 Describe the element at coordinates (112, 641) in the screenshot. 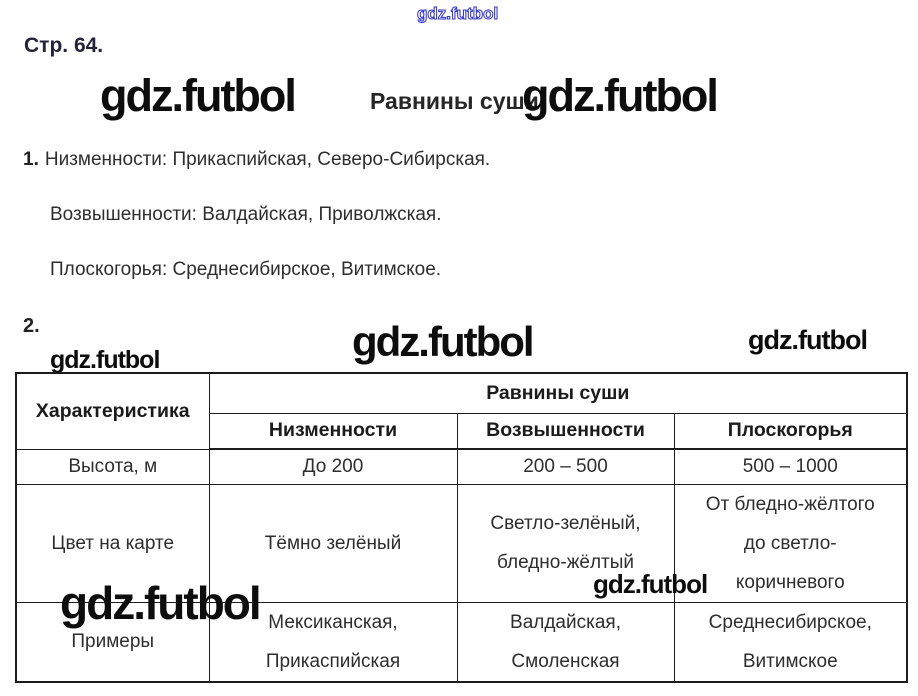

I see `row-label-examples: Примеры` at that location.